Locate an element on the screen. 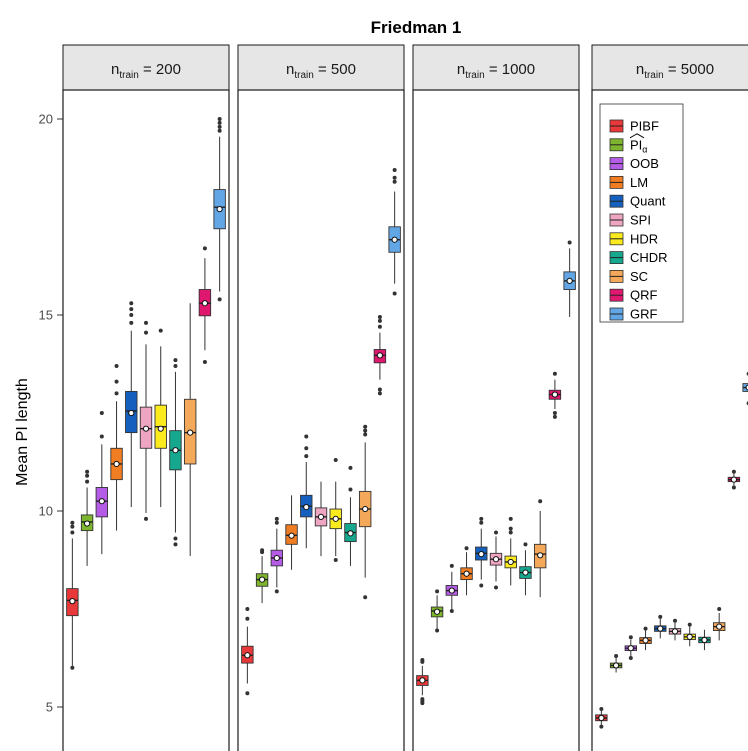 The image size is (748, 751). legend-item-oob: OOB is located at coordinates (634, 163).